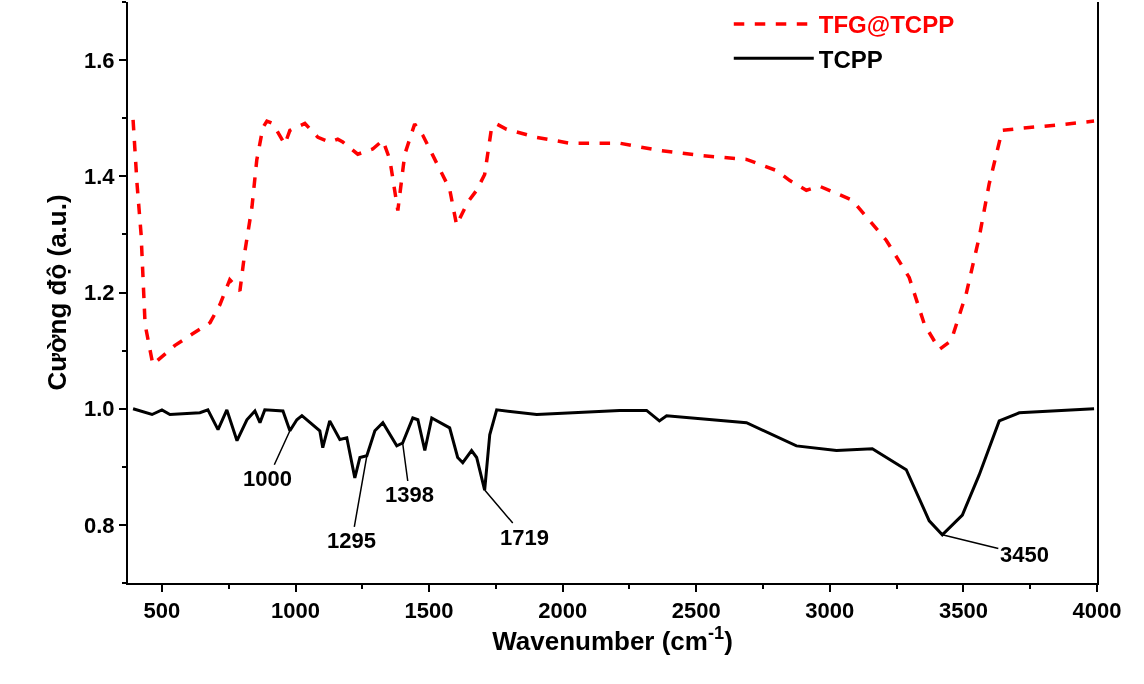 This screenshot has width=1144, height=684. What do you see at coordinates (696, 611) in the screenshot?
I see `x-tick-label: 2500` at bounding box center [696, 611].